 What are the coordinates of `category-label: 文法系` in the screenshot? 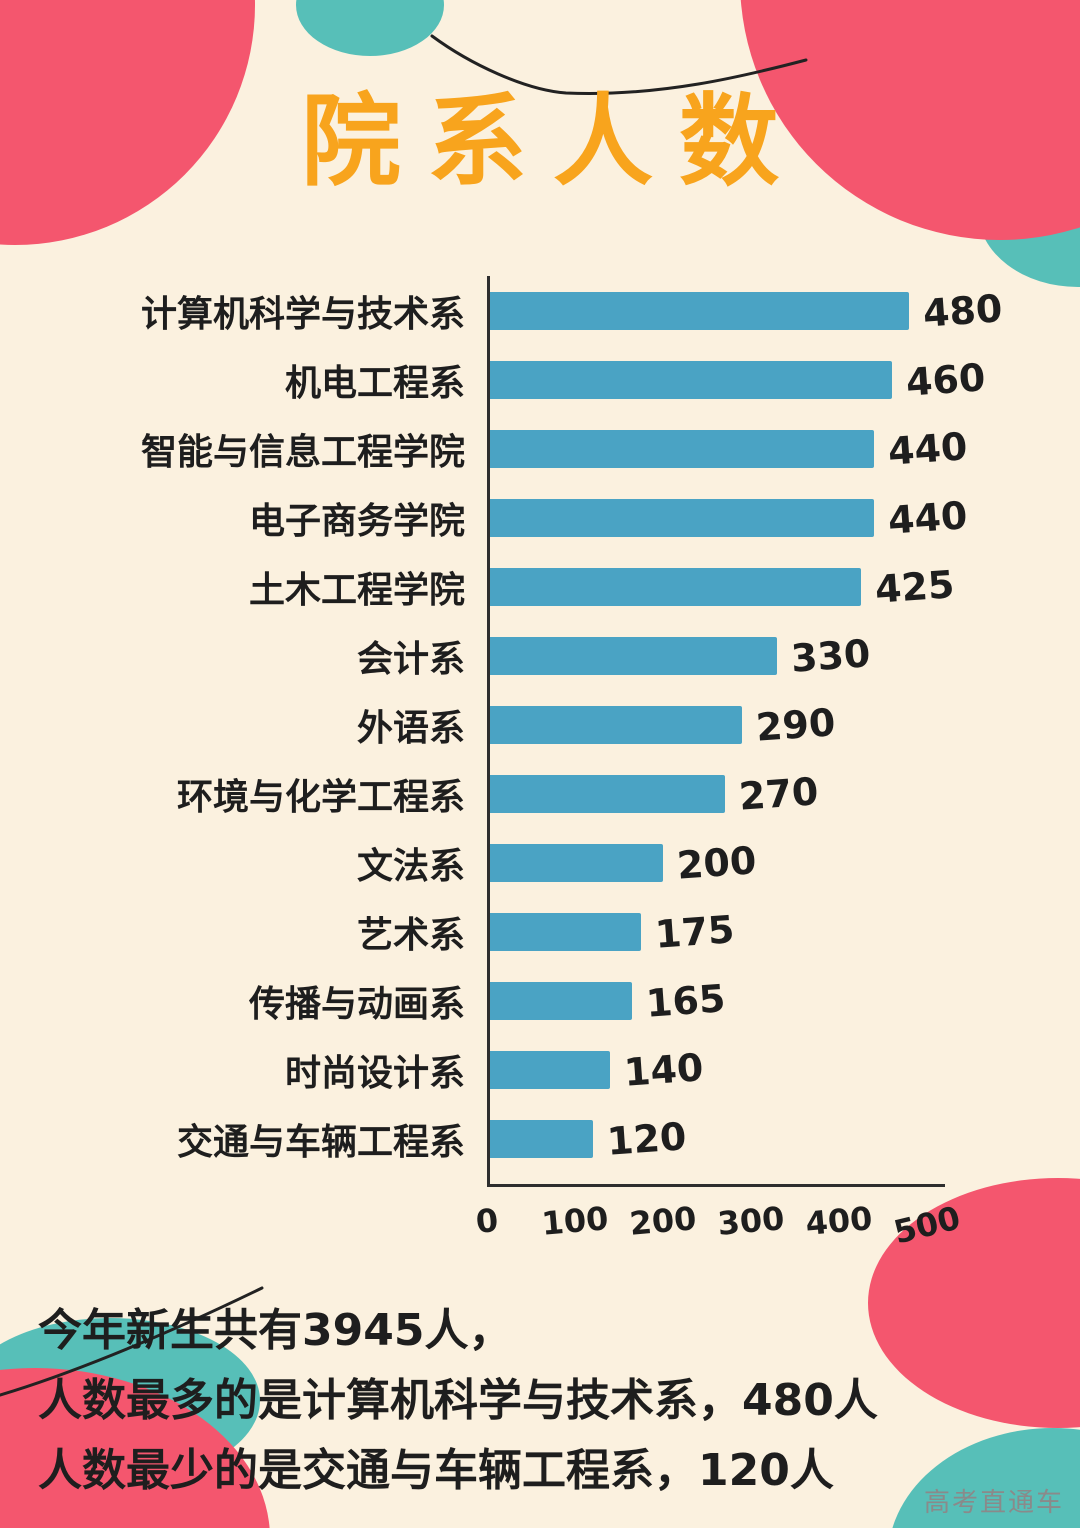 It's located at (410, 866).